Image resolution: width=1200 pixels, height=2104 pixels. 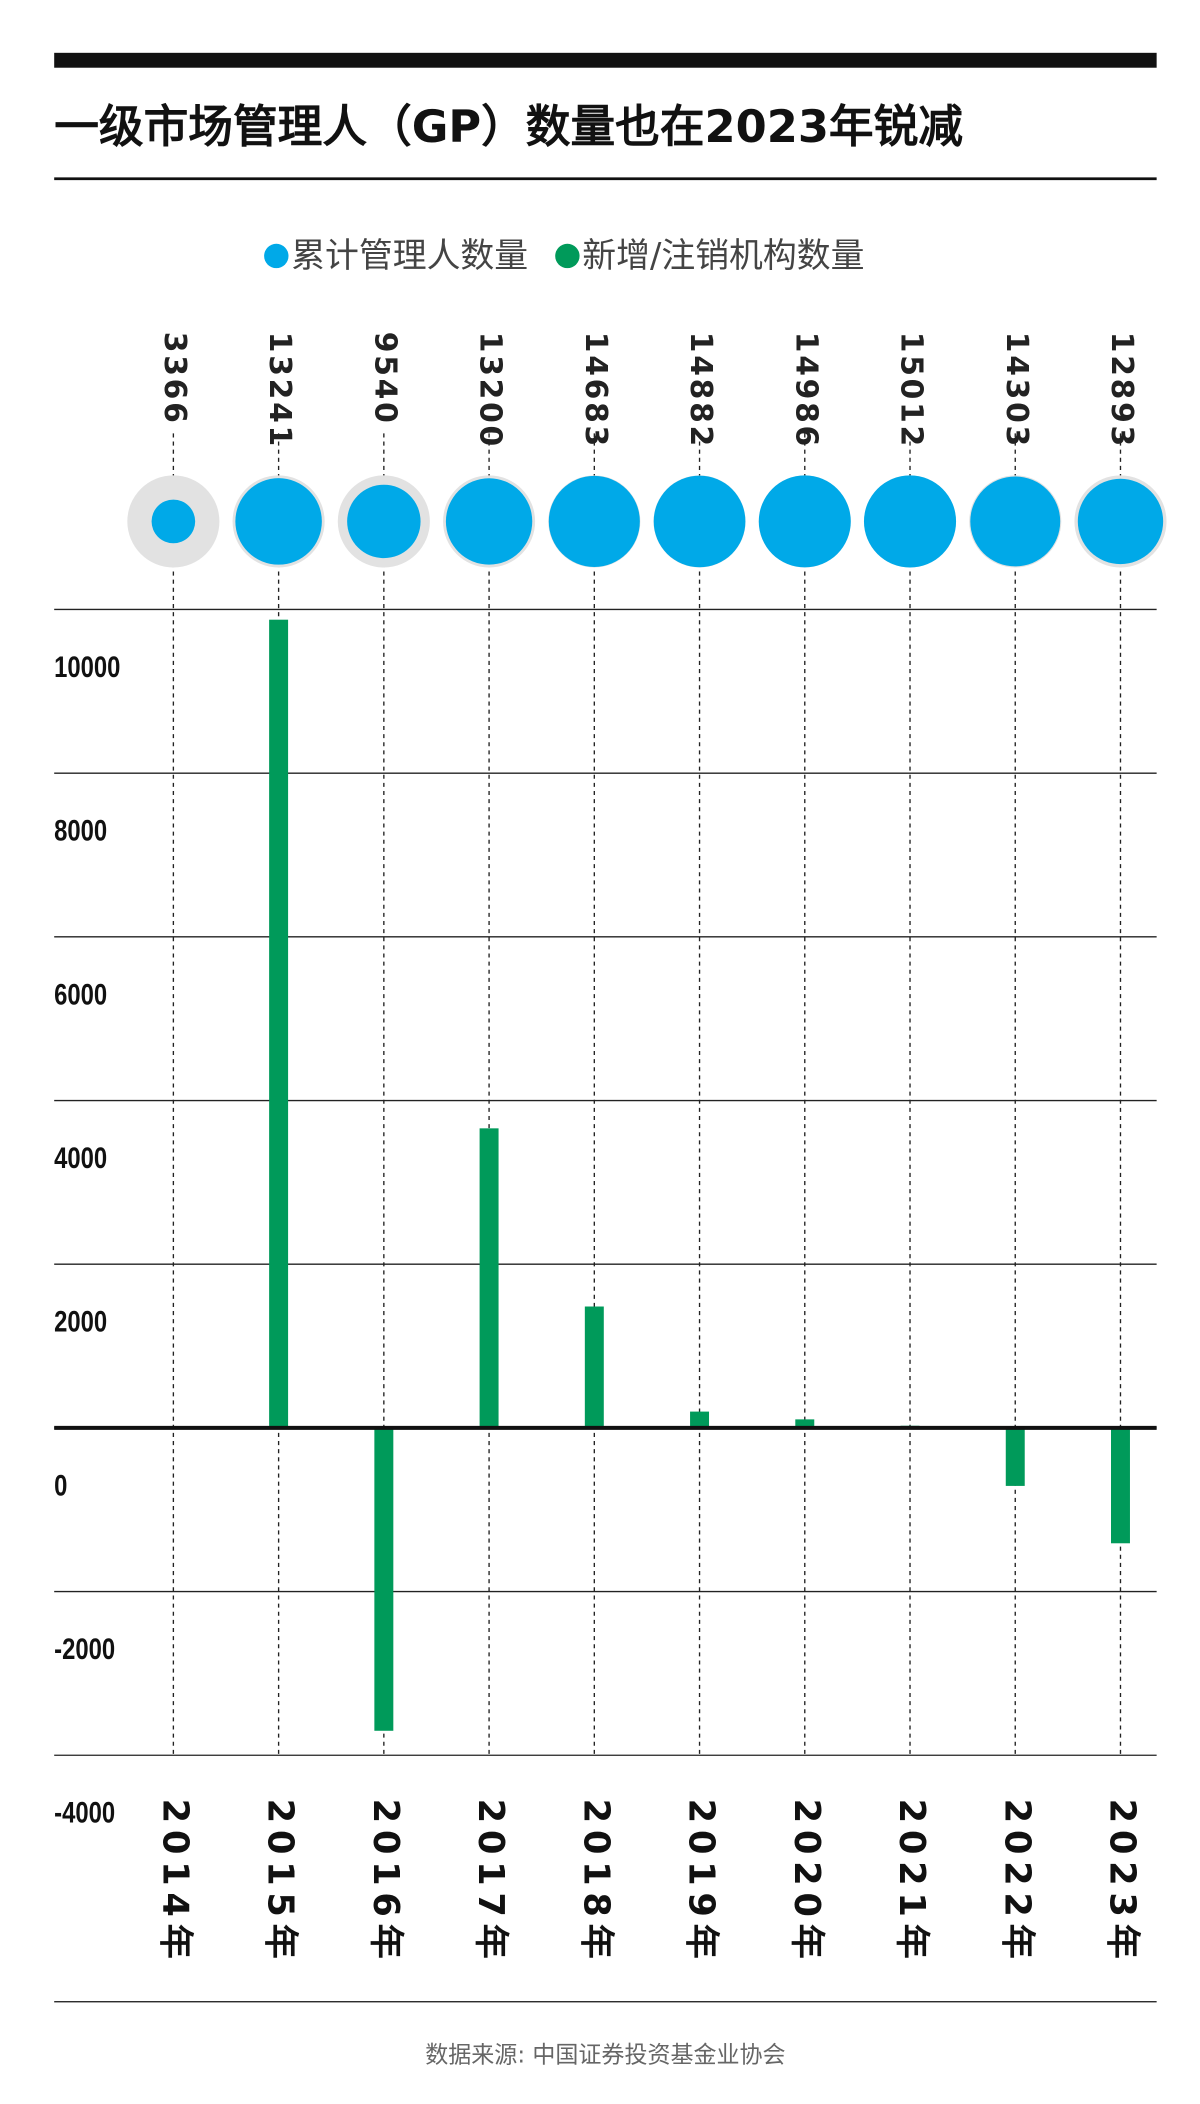 I want to click on bubble-label: 12893, so click(x=1121, y=390).